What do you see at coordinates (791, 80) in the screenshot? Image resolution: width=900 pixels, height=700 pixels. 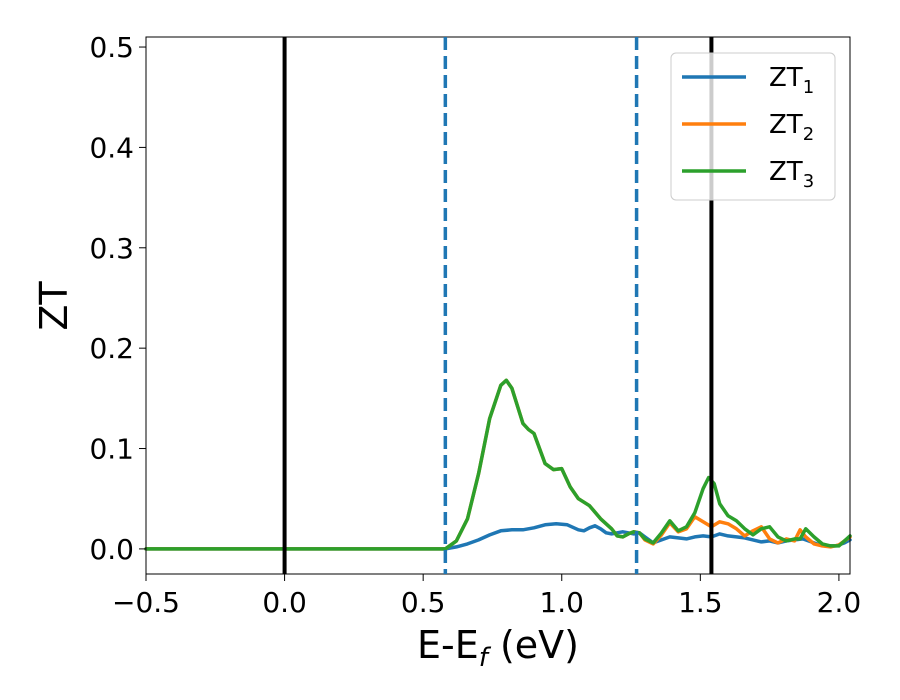 I see `legend-label-zt1: ZT1` at bounding box center [791, 80].